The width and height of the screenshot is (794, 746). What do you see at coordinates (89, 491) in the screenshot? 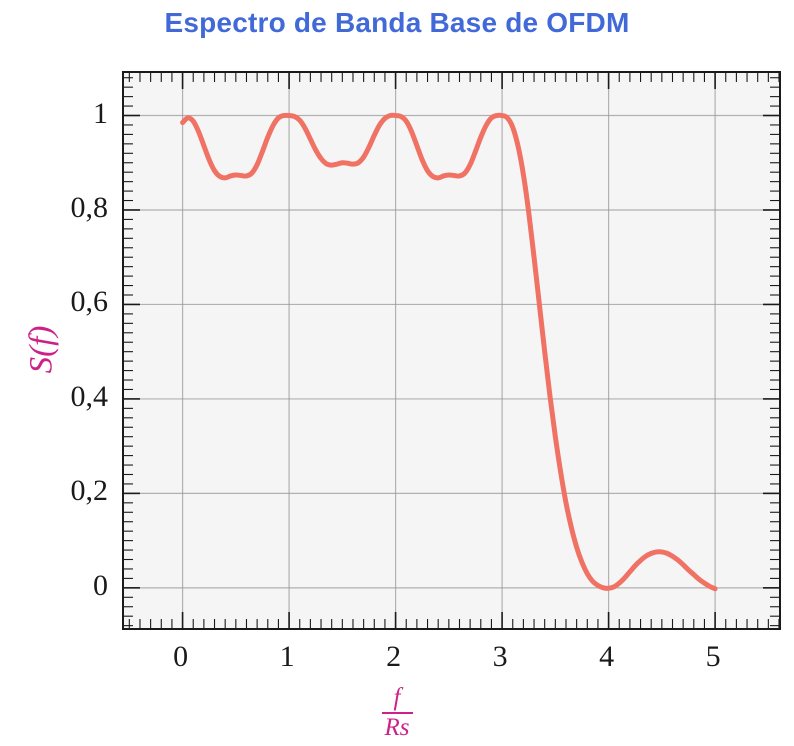
I see `y-axis-tick-label: 0,2` at bounding box center [89, 491].